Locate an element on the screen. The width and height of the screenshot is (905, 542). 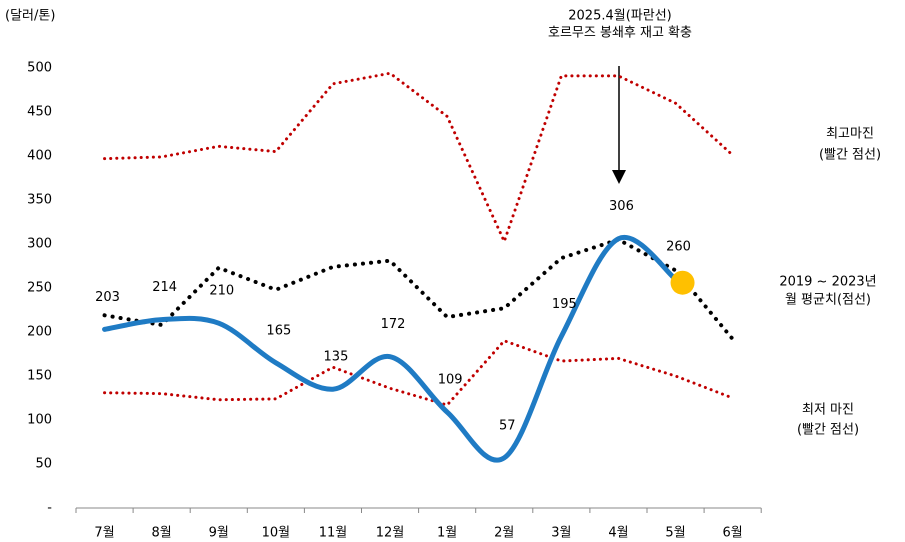
annotation: 2025.4월(파란선) is located at coordinates (619, 16).